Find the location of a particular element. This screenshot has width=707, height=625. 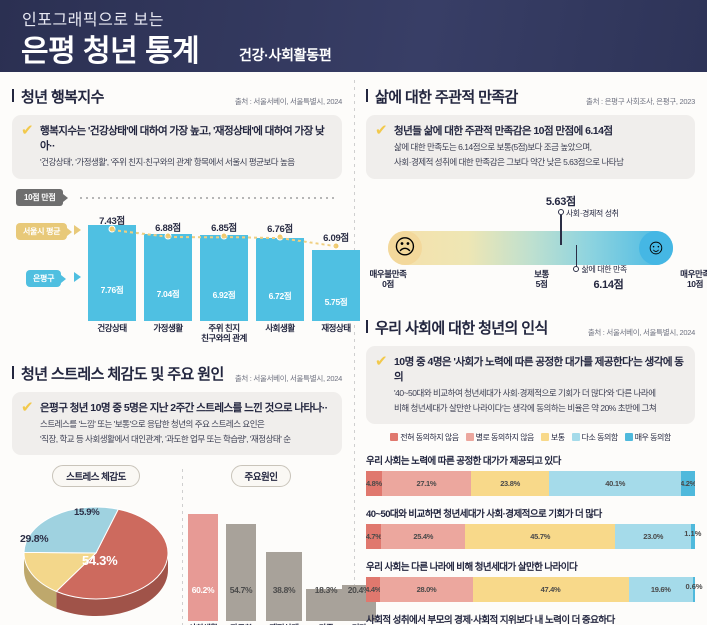

happiness-category-label: 사회생활 is located at coordinates (280, 327).